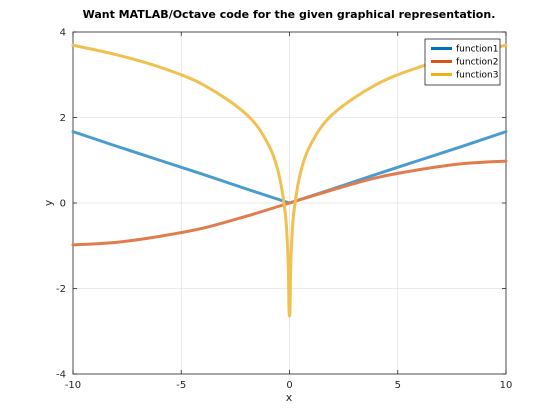 Image resolution: width=560 pixels, height=420 pixels. What do you see at coordinates (63, 204) in the screenshot?
I see `y-tick-label: 0` at bounding box center [63, 204].